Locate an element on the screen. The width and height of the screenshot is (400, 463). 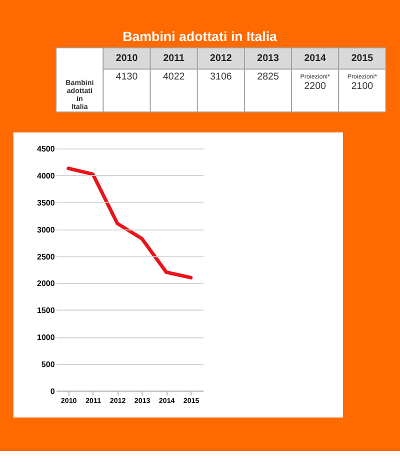
y-tick-label: 1000 is located at coordinates (46, 337).